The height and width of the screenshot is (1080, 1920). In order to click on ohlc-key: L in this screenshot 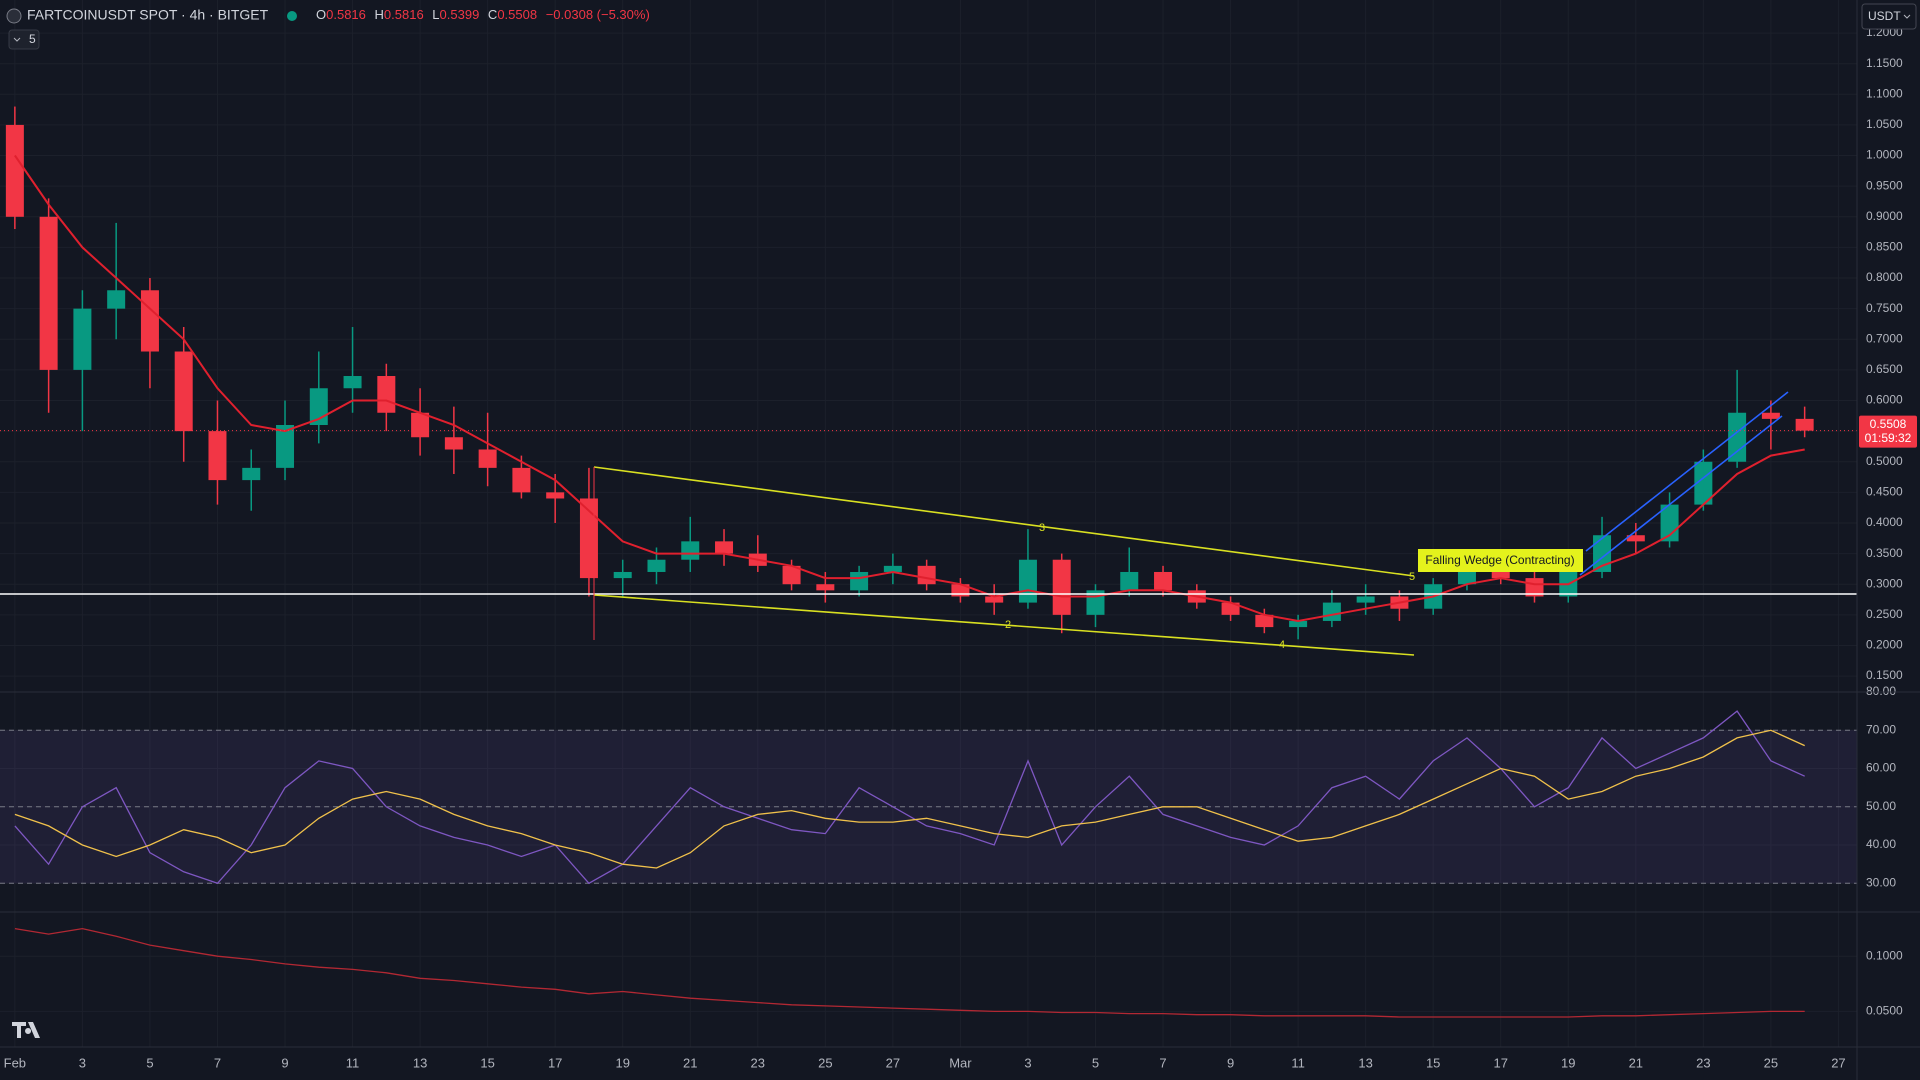, I will do `click(435, 14)`.